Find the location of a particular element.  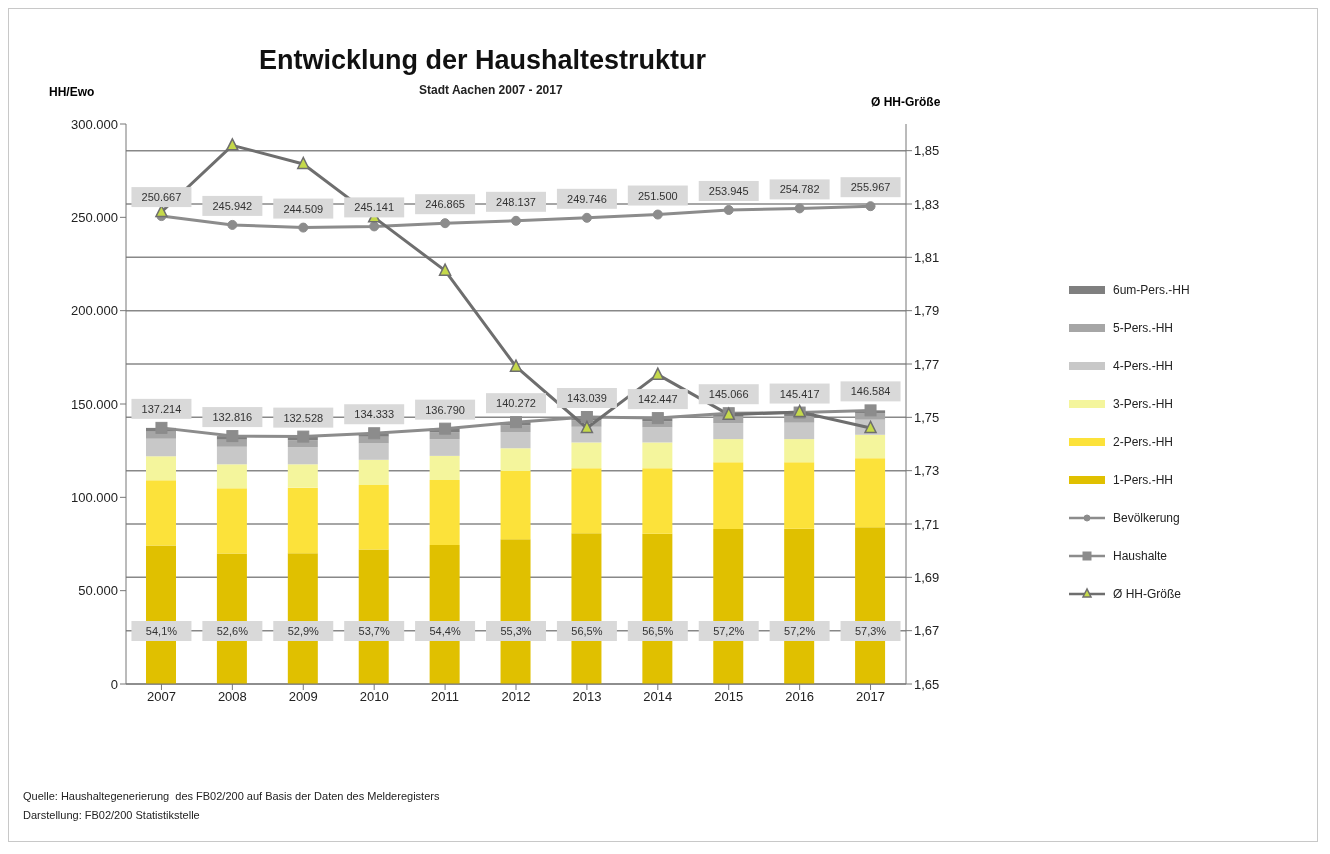

y-tick-label: 250.000 is located at coordinates (94, 217).